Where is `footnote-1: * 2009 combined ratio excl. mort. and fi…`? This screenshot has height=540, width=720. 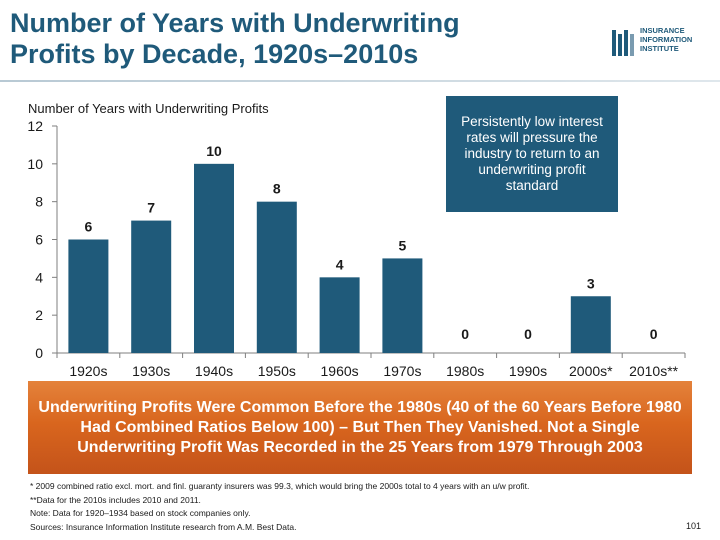 footnote-1: * 2009 combined ratio excl. mort. and fi… is located at coordinates (280, 486).